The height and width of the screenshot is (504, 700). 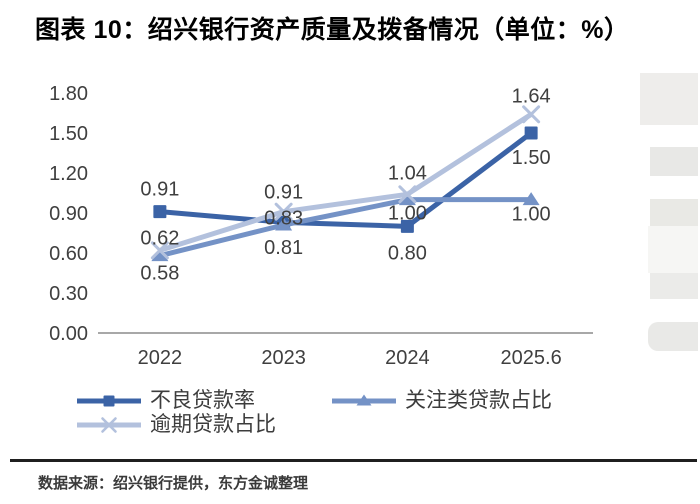 I want to click on legend-item: 不良贷款率, so click(x=165, y=400).